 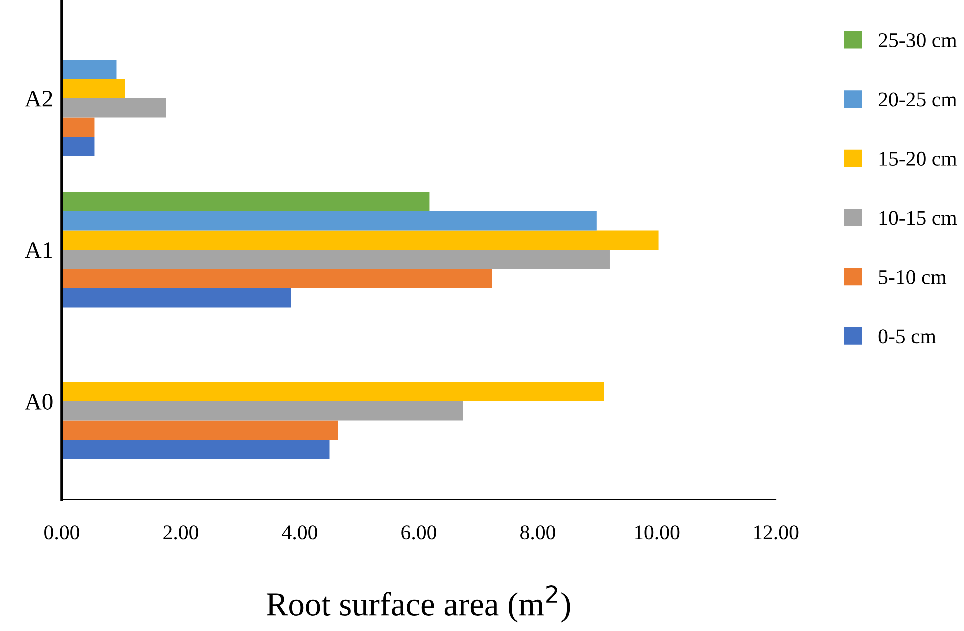 I want to click on x-tick-label: 6.00, so click(x=419, y=533).